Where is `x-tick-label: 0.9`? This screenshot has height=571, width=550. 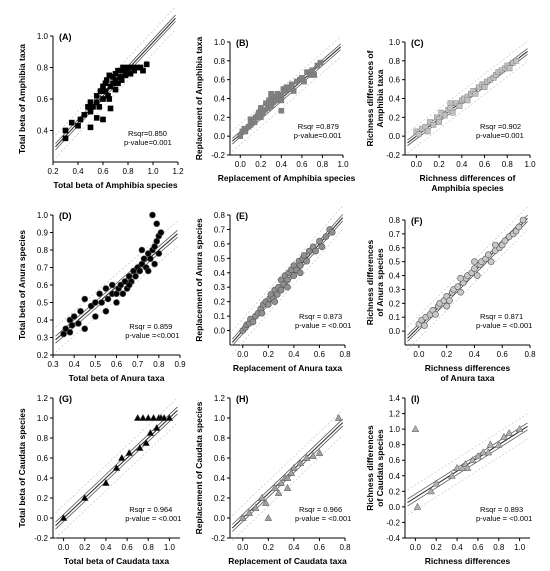 x-tick-label: 0.9 is located at coordinates (180, 364).